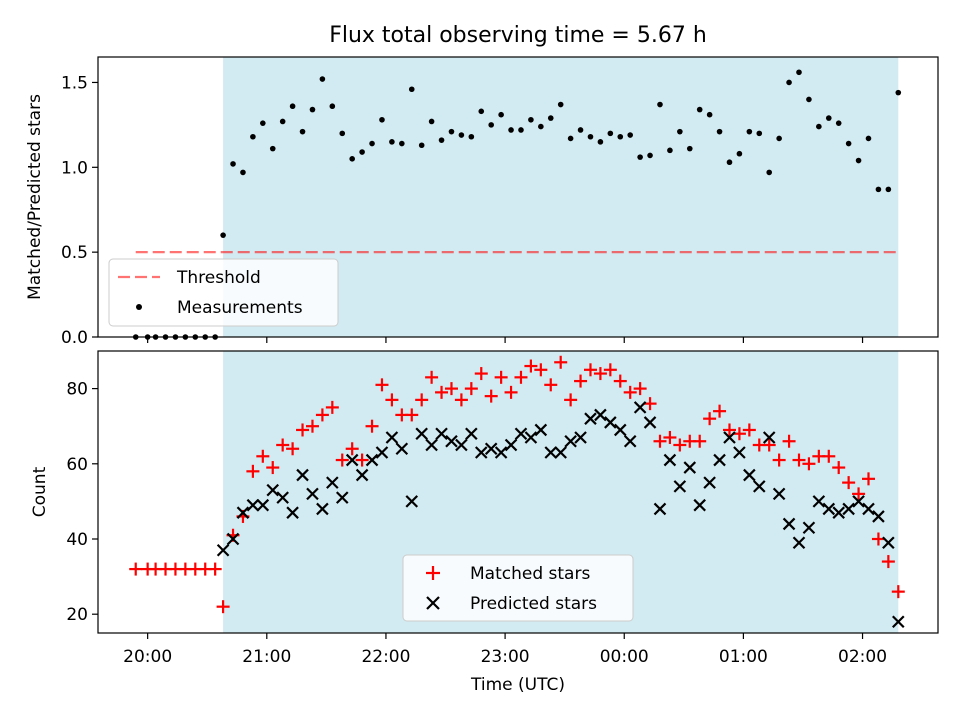 This screenshot has width=960, height=720. Describe the element at coordinates (40, 491) in the screenshot. I see `bottom-ylabel: Count` at that location.